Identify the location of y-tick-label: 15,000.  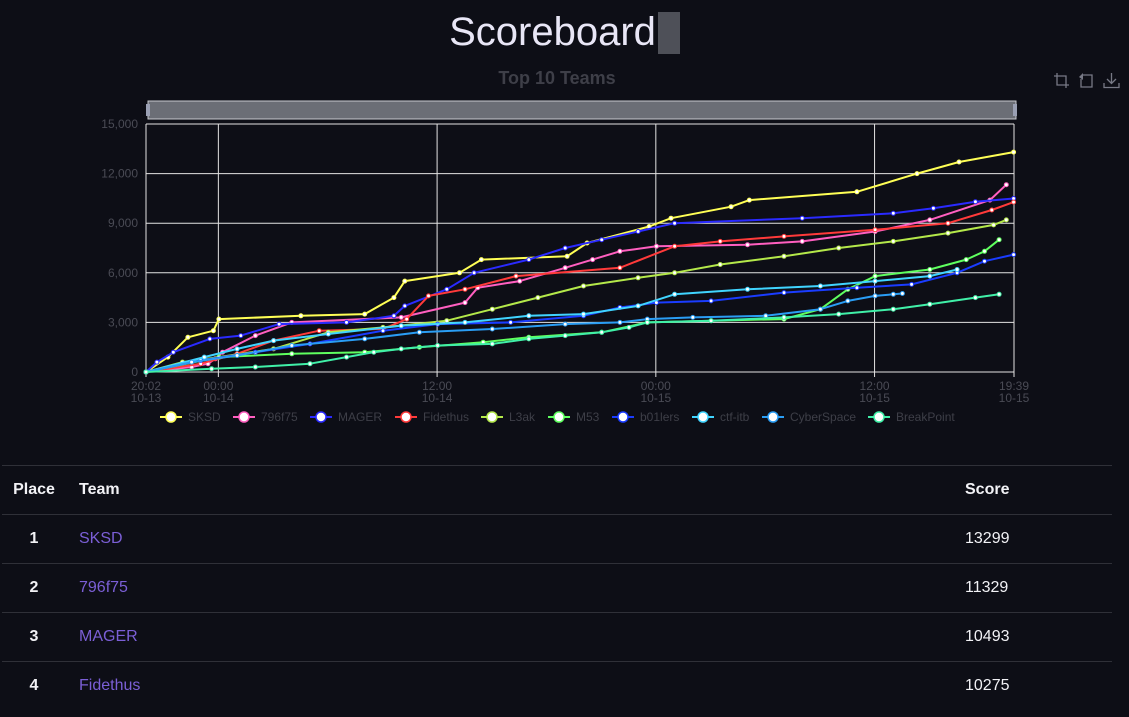
(119, 124).